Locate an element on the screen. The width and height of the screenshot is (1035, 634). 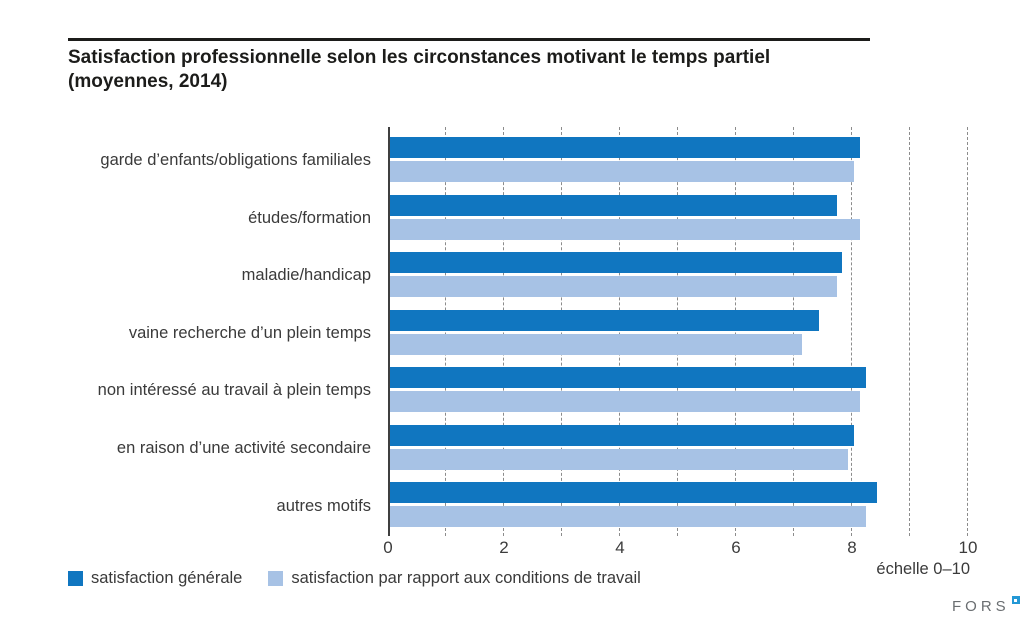
category-row: études/formation is located at coordinates (517, 214).